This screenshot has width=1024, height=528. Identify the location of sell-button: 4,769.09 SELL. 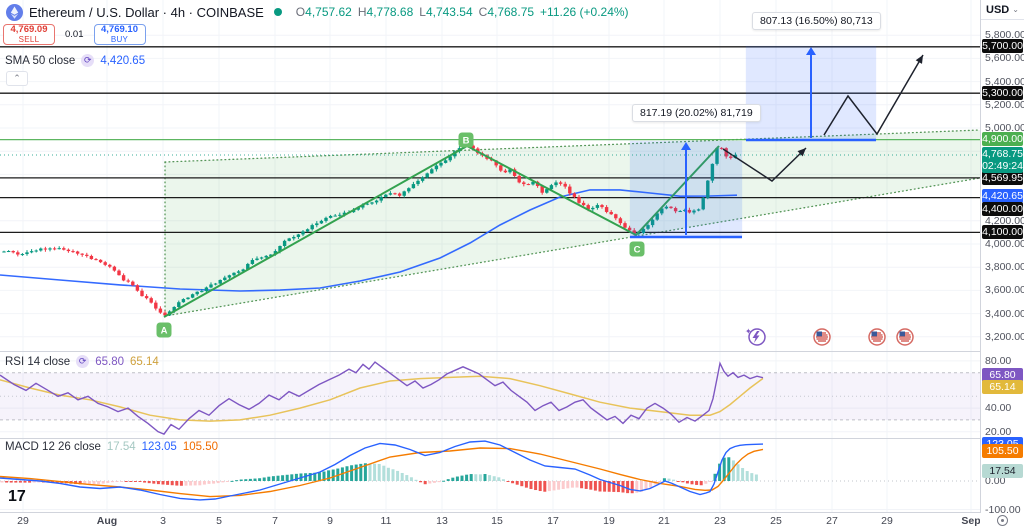
(29, 34).